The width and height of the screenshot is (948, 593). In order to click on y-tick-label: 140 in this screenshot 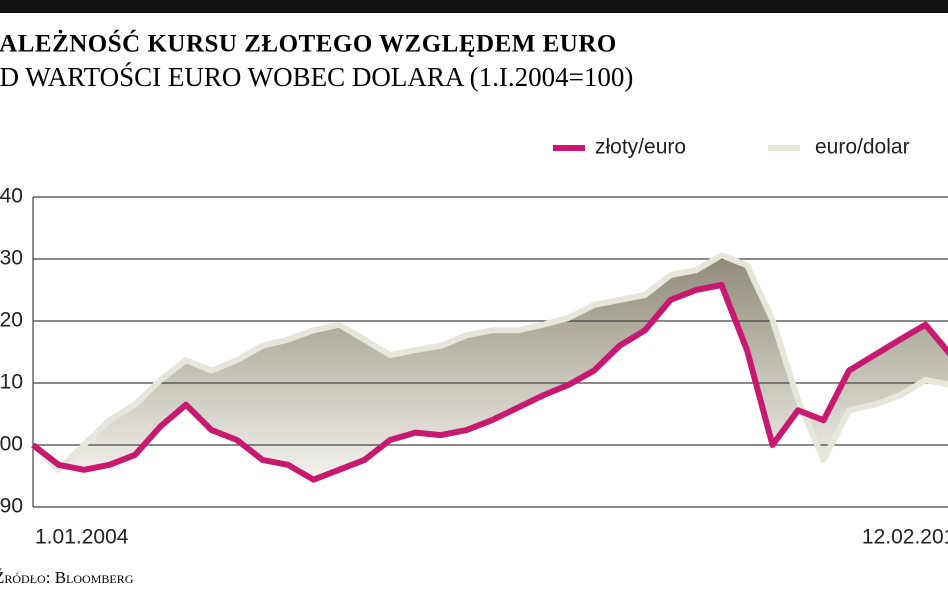, I will do `click(11, 196)`.